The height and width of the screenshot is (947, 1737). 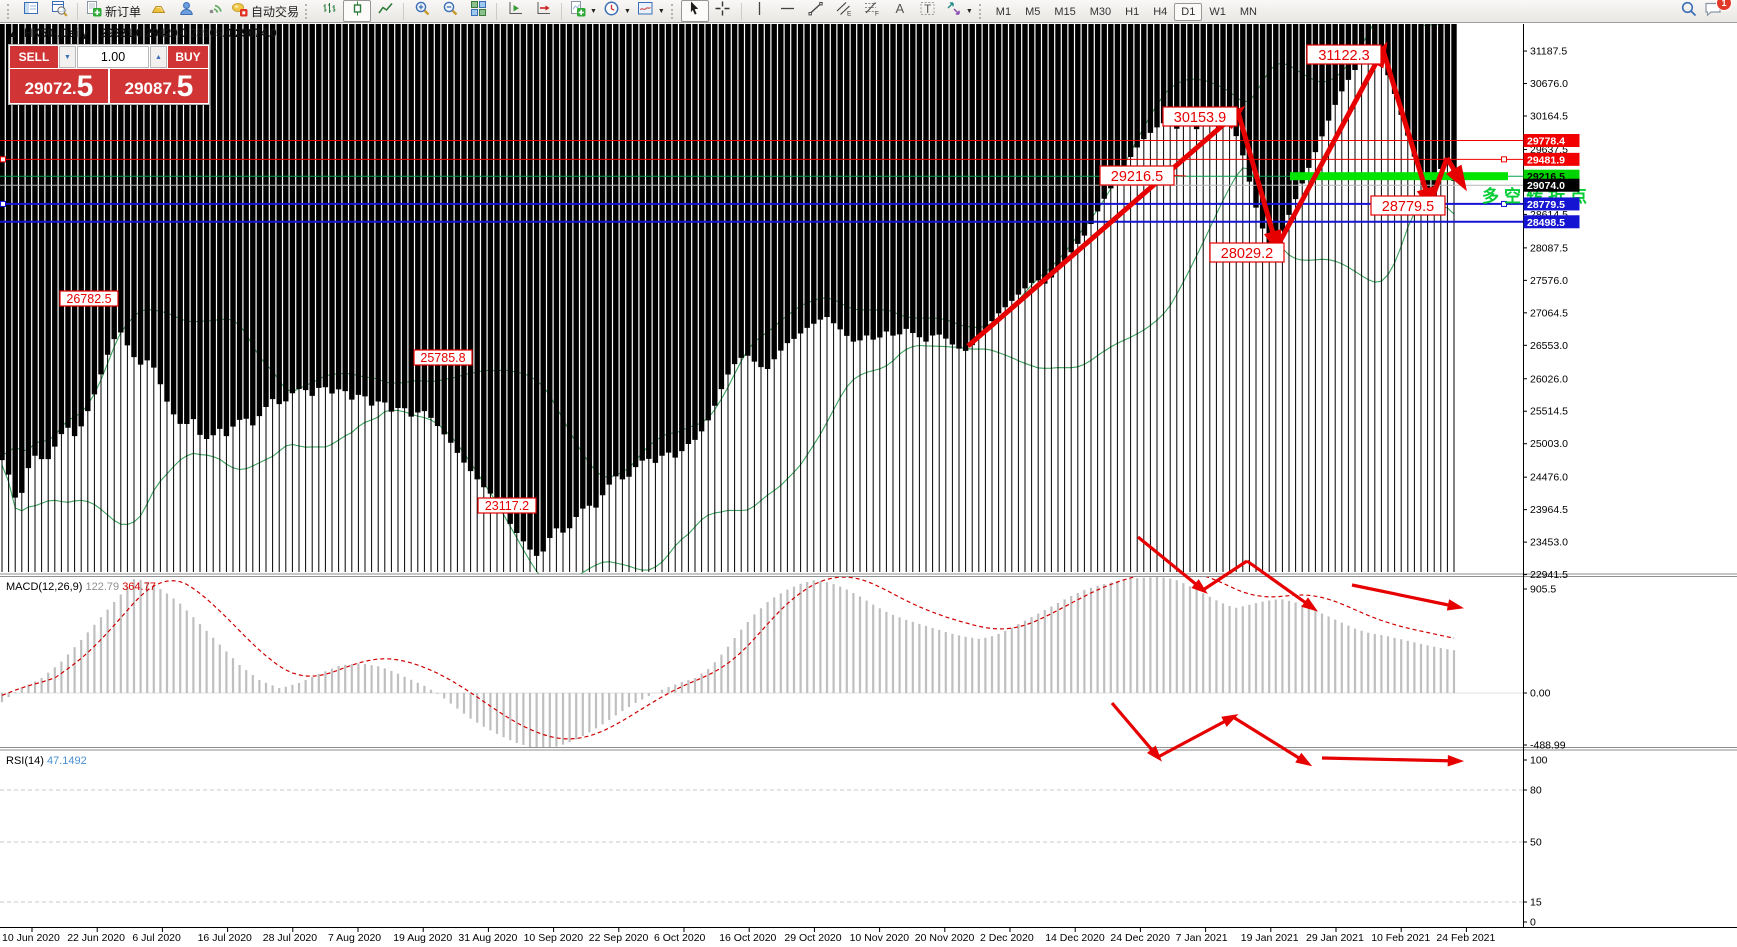 I want to click on x-axis-date-label: 2 Dec 2020, so click(x=1007, y=938).